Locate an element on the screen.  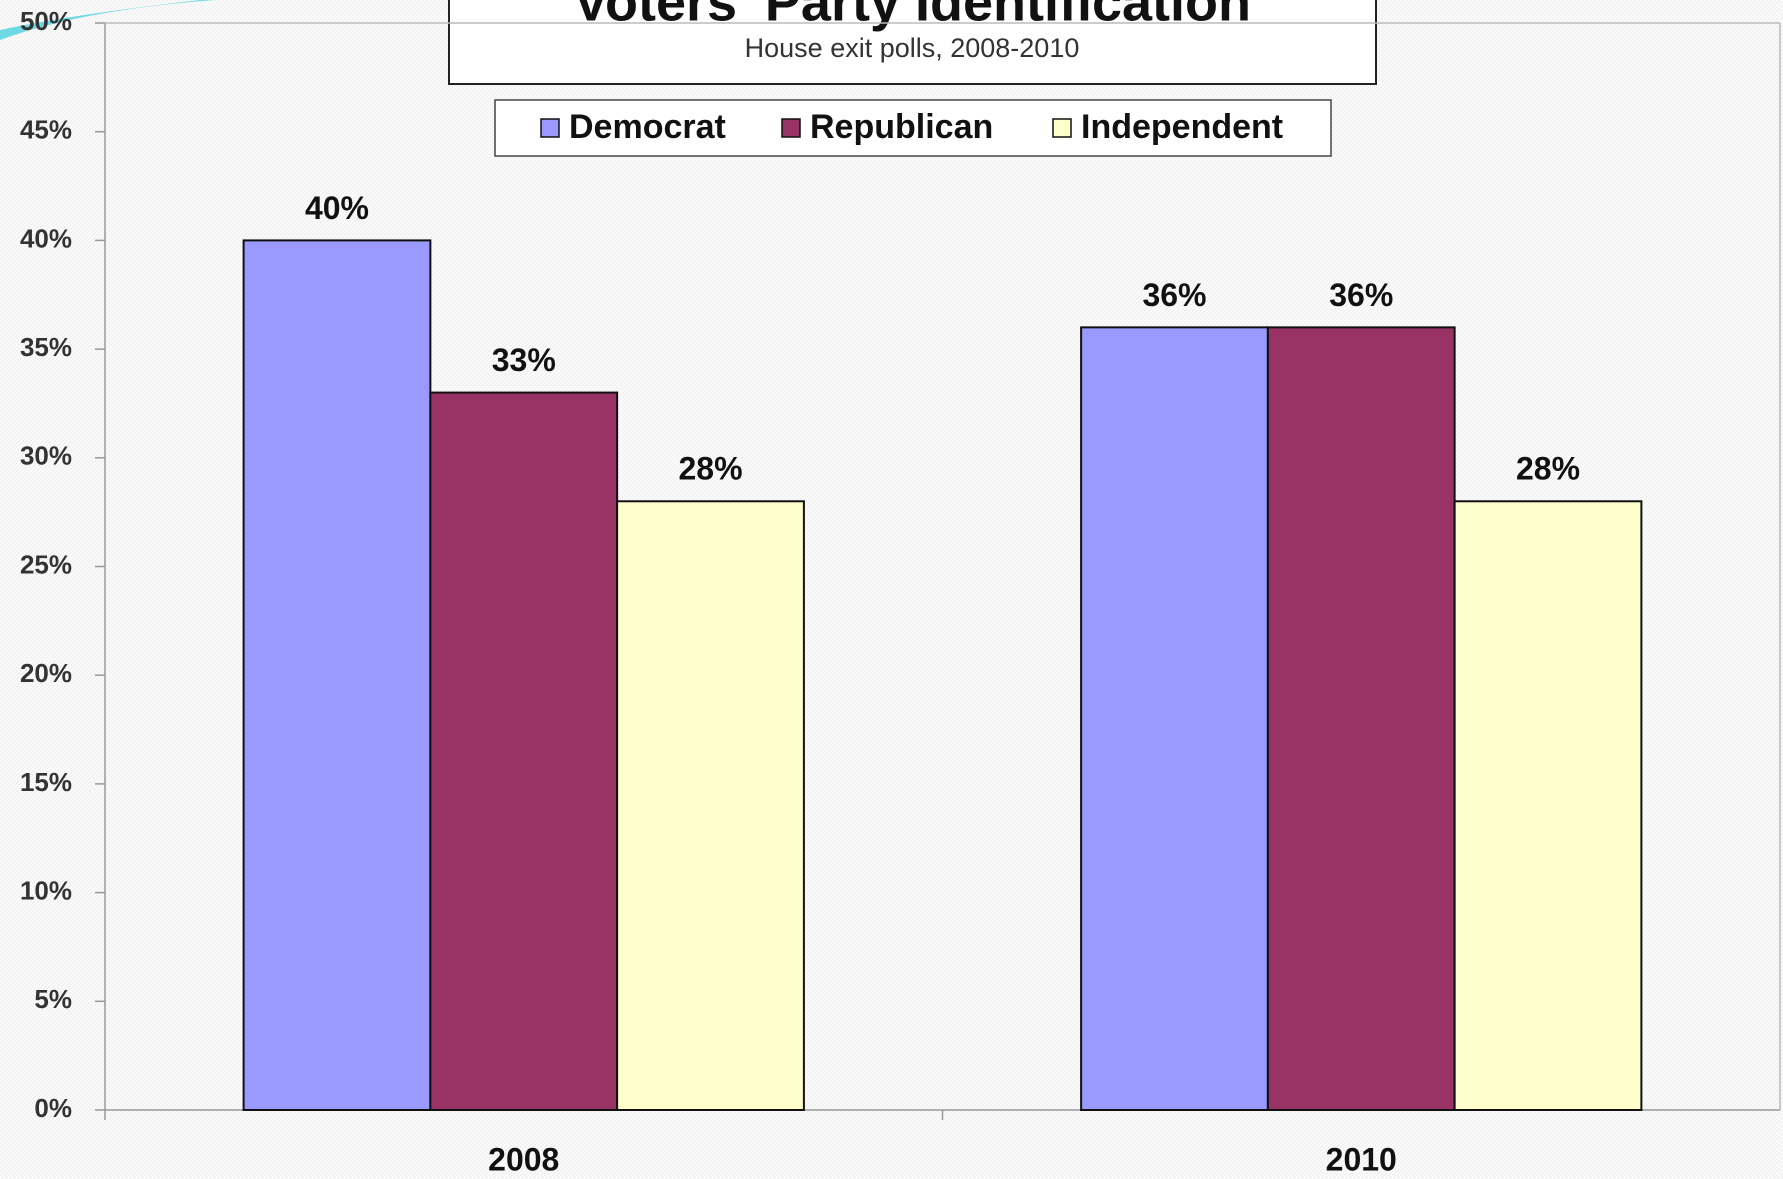
x-tick-label: 2010 is located at coordinates (1361, 1159).